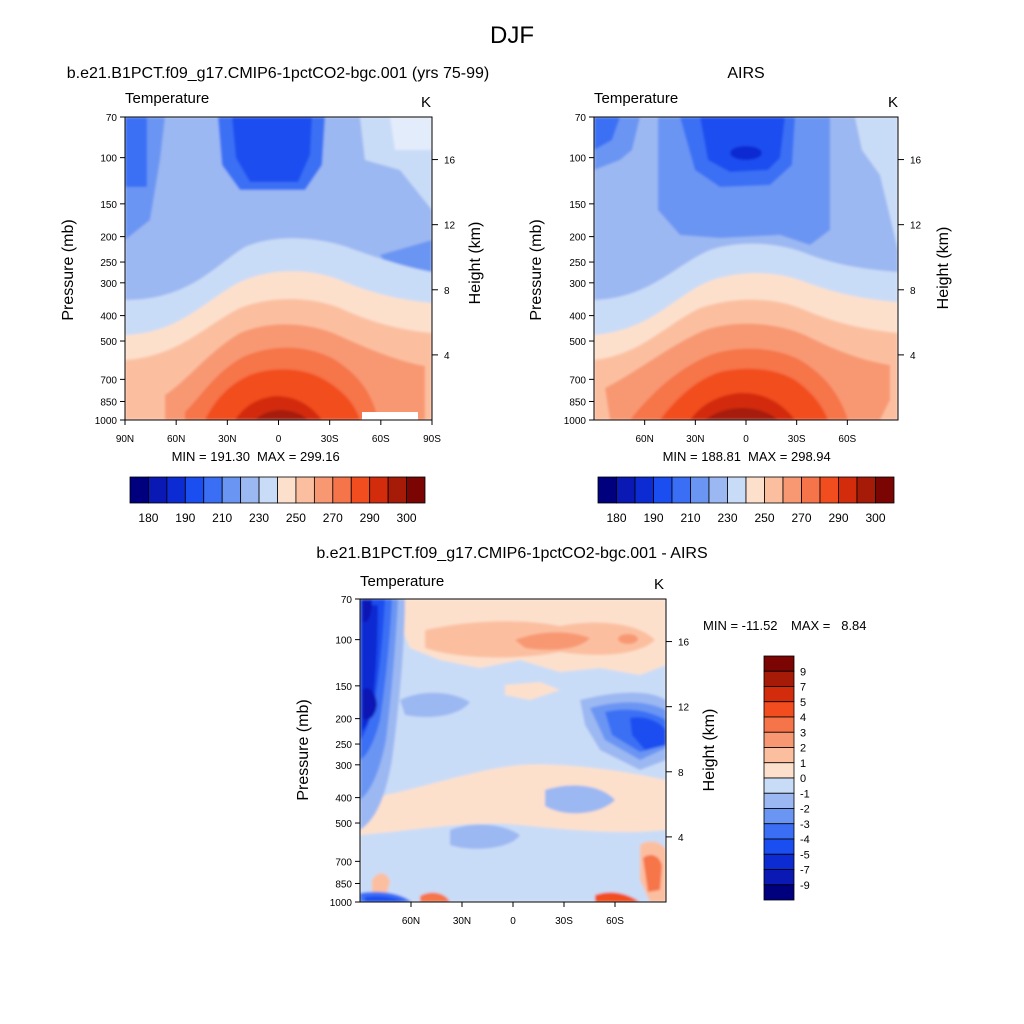 The width and height of the screenshot is (1024, 1024). I want to click on panel-diff-ylabel: Pressure (mb), so click(303, 749).